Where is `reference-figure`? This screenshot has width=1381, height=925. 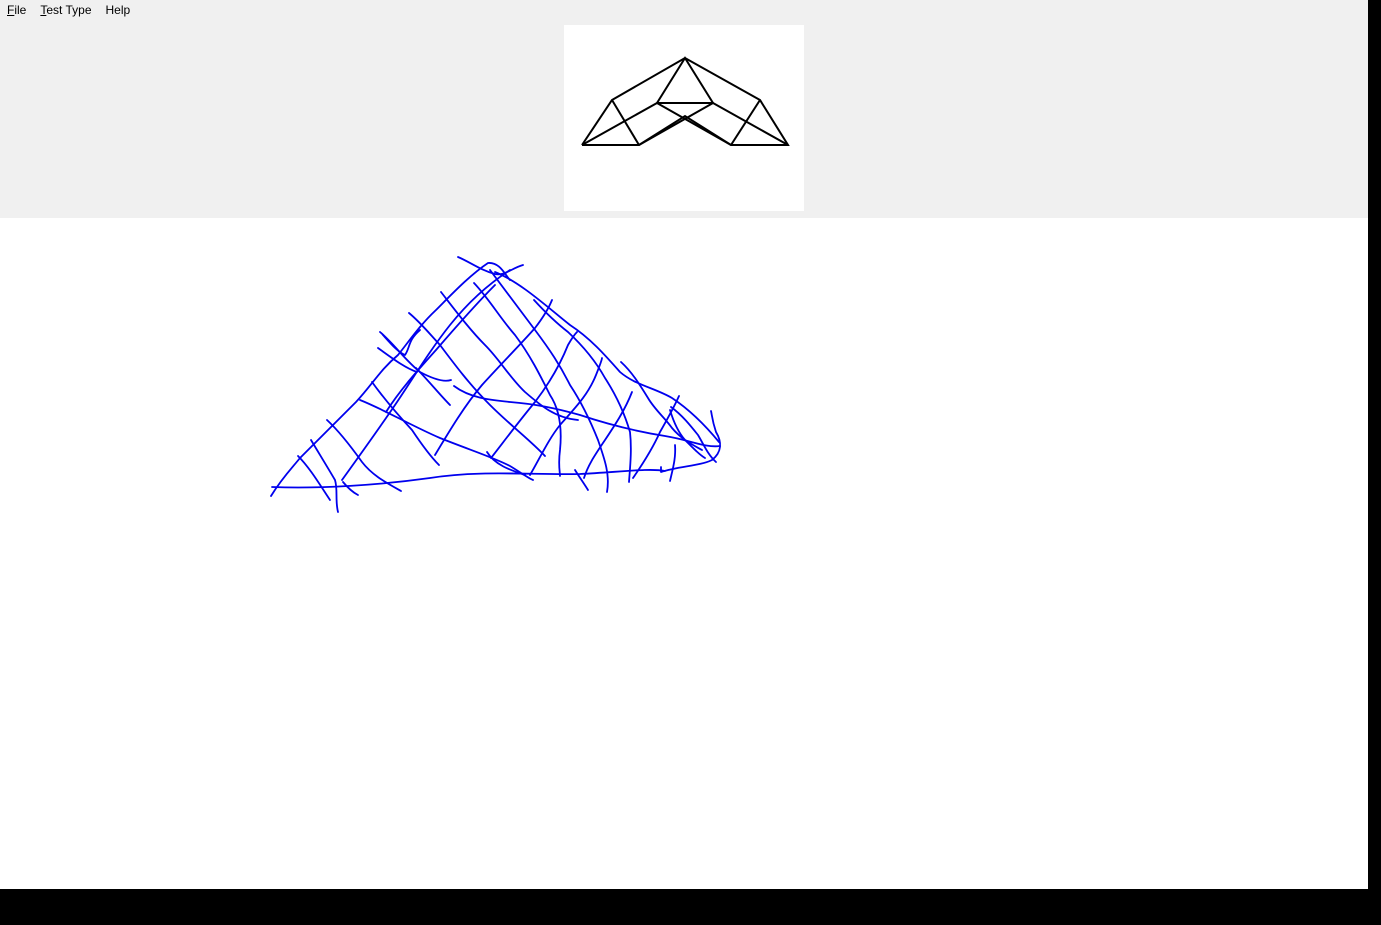 reference-figure is located at coordinates (685, 101).